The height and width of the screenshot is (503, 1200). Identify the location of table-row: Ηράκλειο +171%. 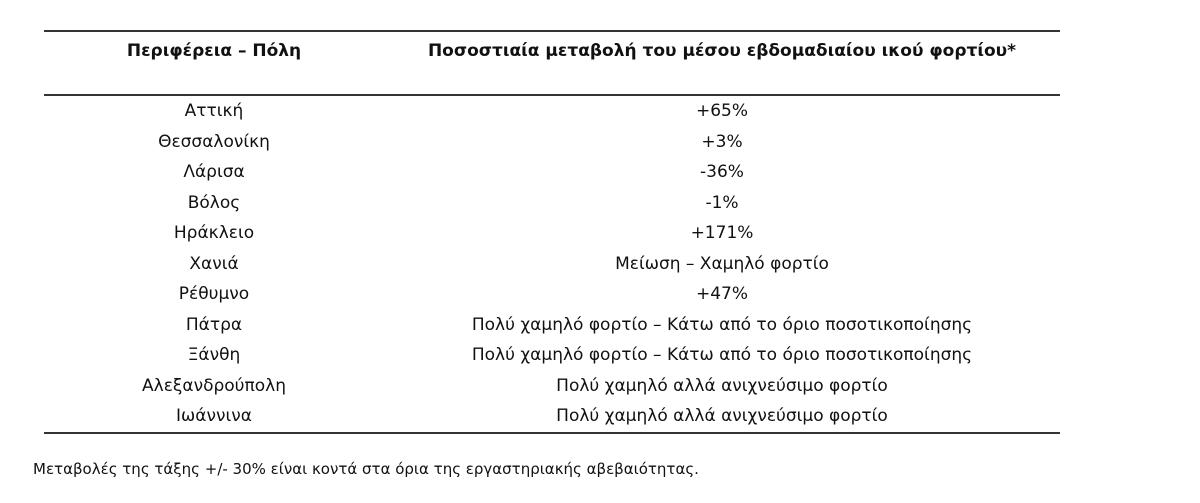
(552, 233).